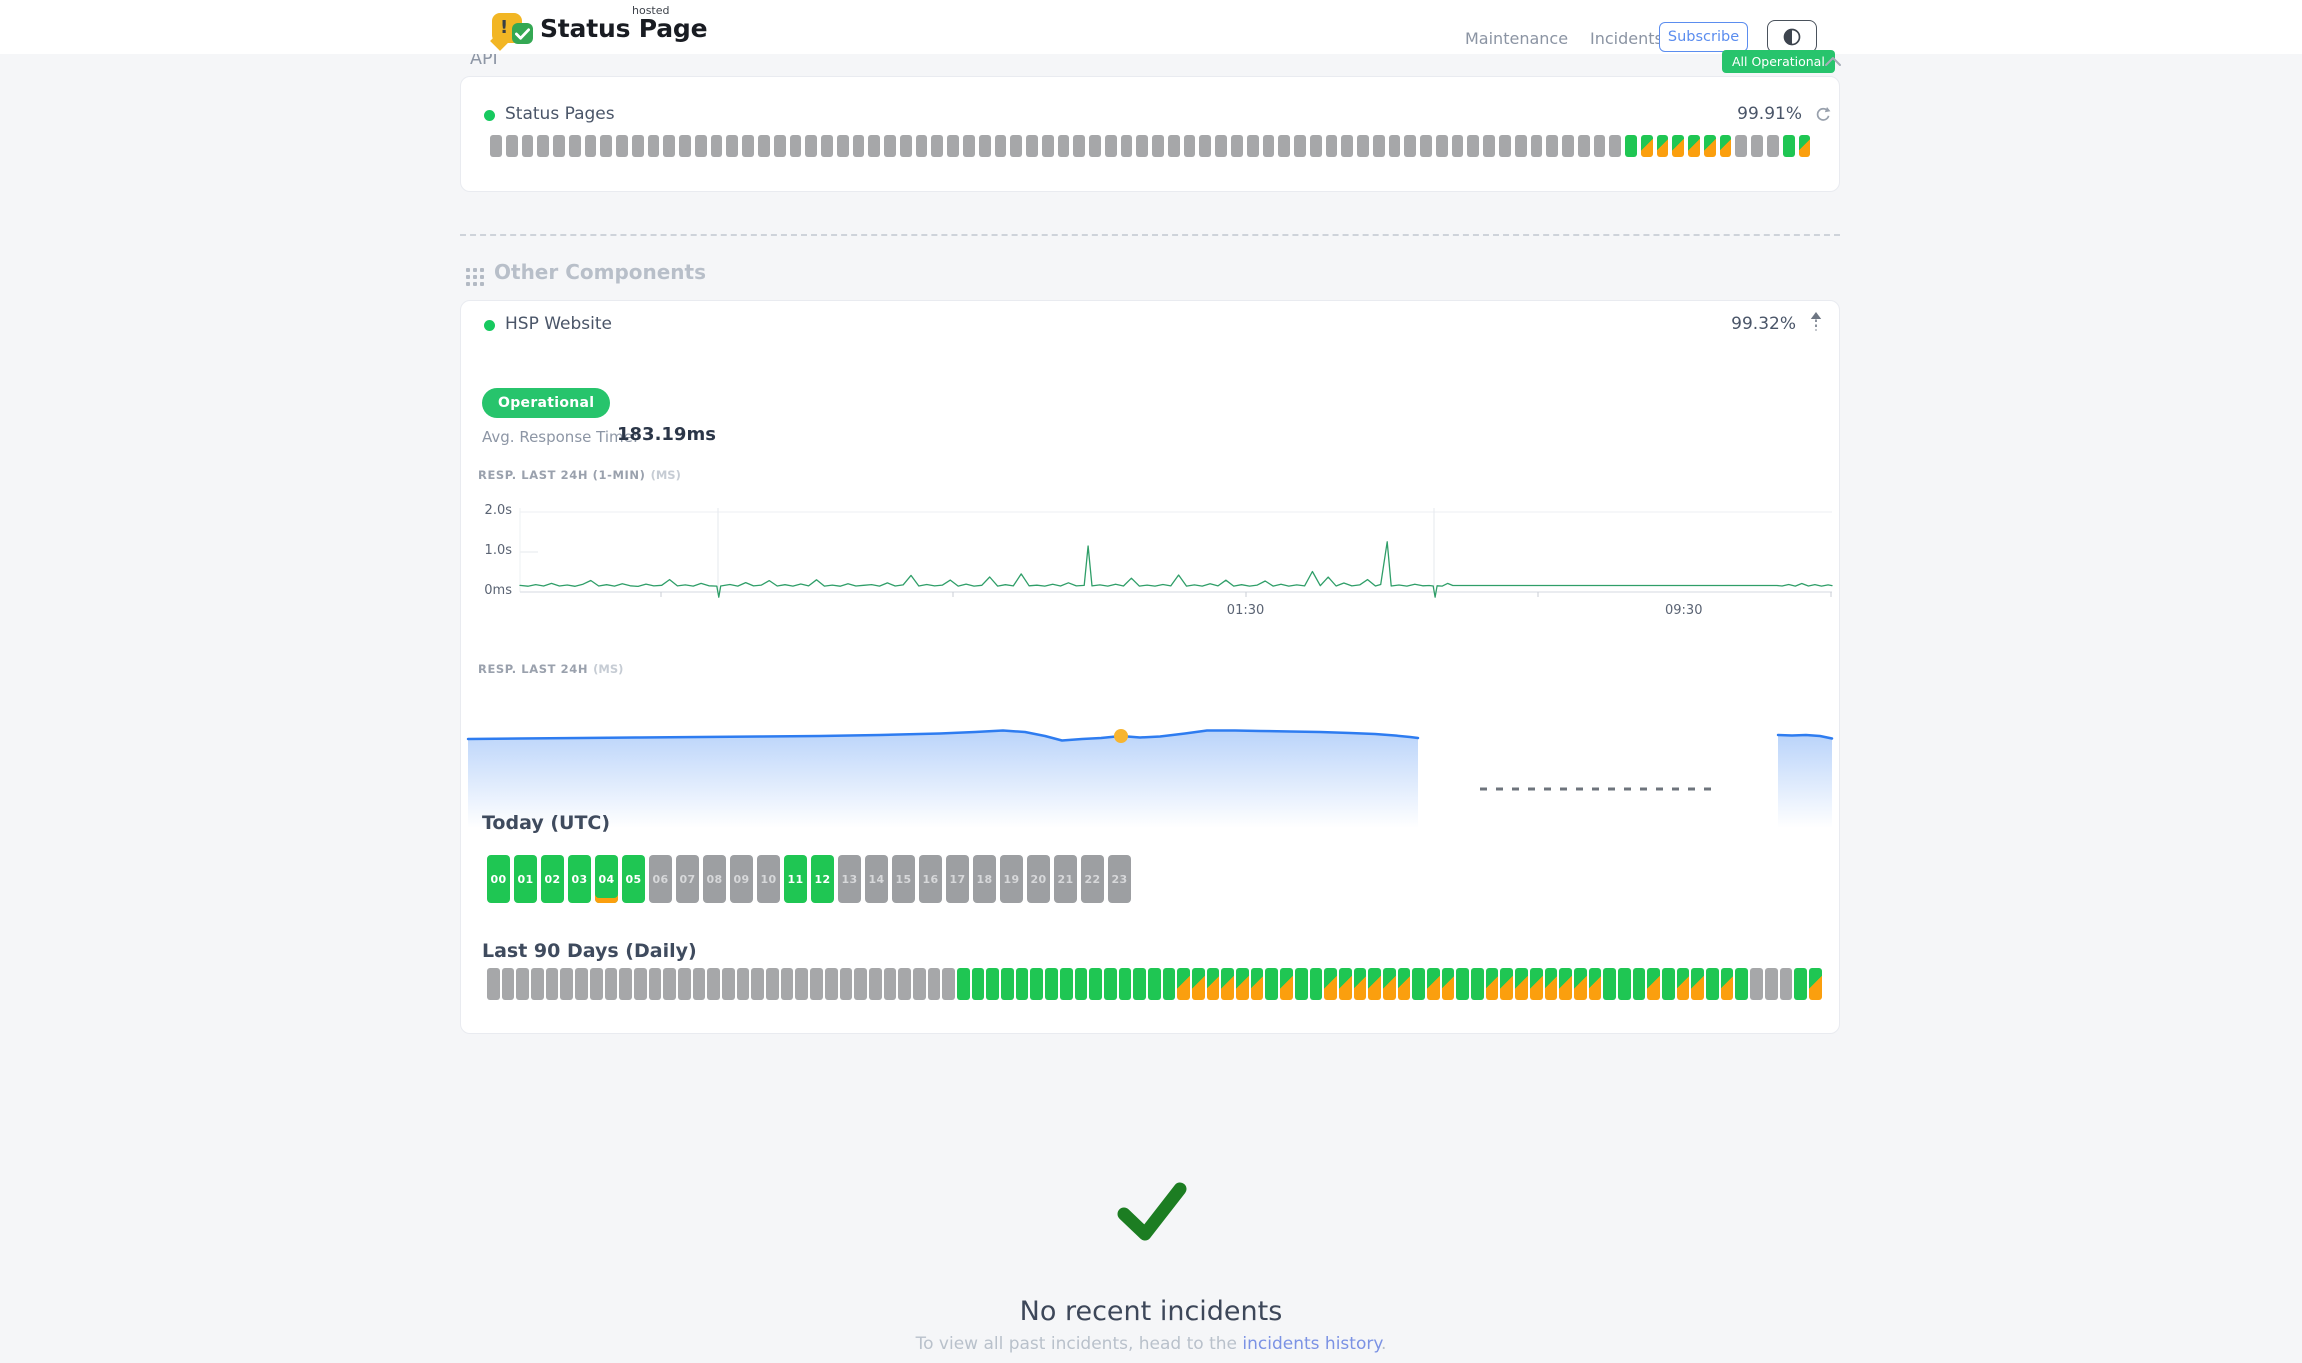  Describe the element at coordinates (606, 879) in the screenshot. I see `hour-block: 04` at that location.